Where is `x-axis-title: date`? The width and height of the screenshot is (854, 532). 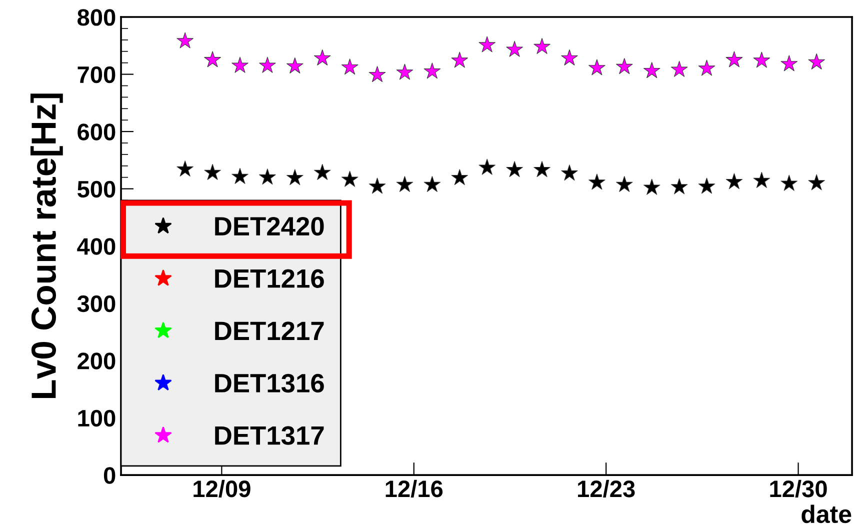 x-axis-title: date is located at coordinates (827, 514).